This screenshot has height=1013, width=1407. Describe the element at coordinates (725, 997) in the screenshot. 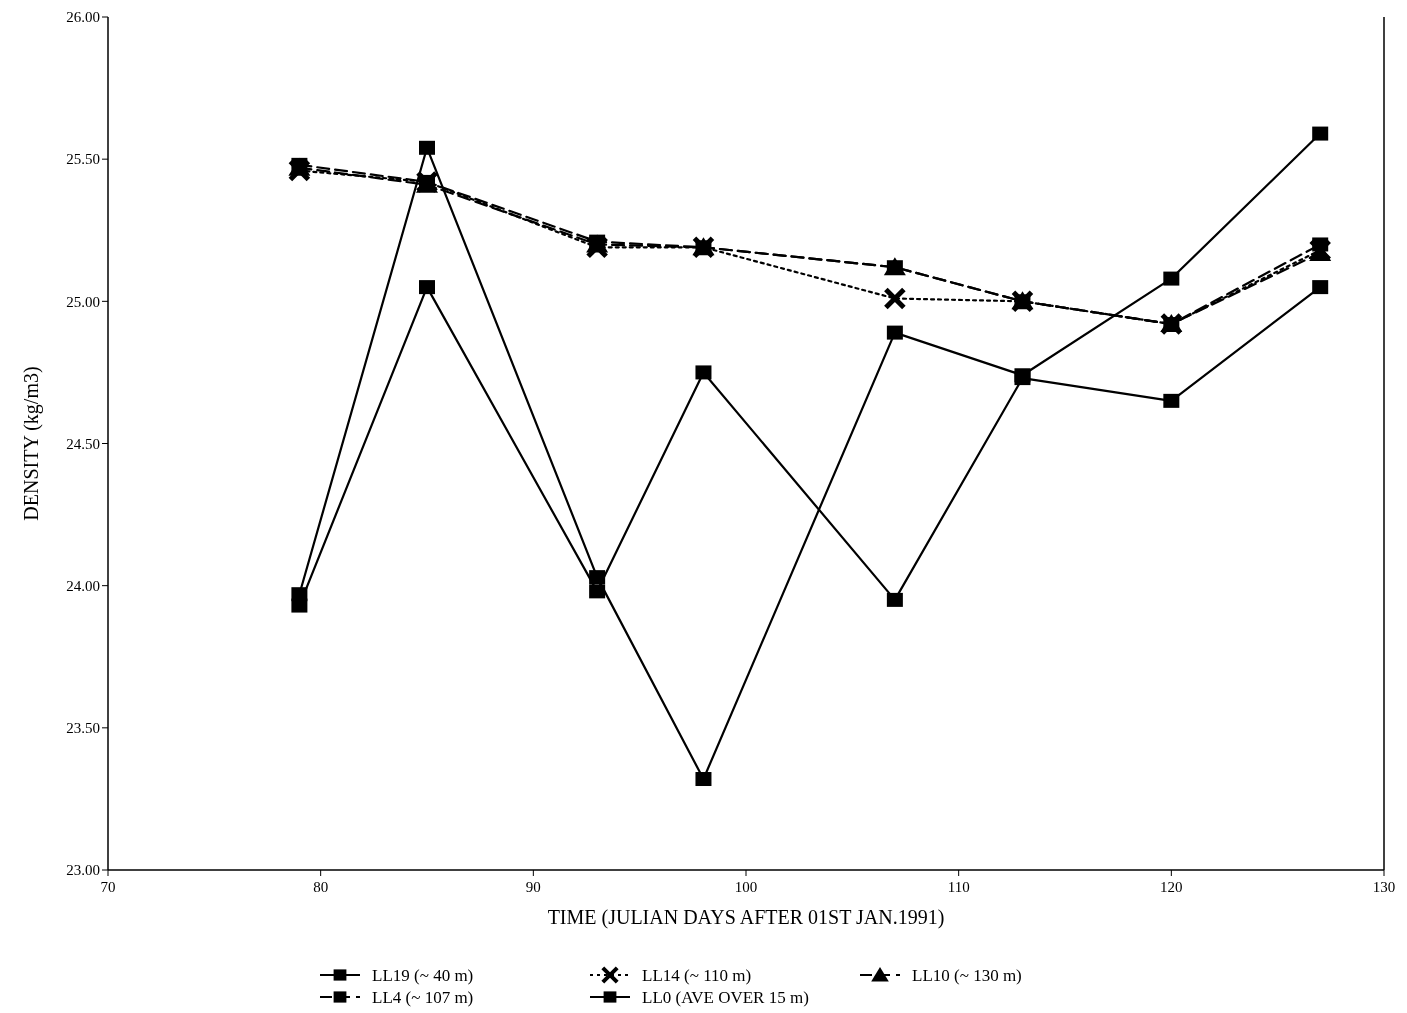

I see `legend-label: LL0 (AVE OVER 15 m)` at that location.